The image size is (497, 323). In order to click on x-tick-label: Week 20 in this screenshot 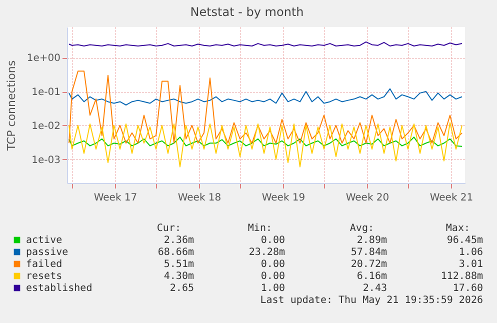, I will do `click(368, 198)`.